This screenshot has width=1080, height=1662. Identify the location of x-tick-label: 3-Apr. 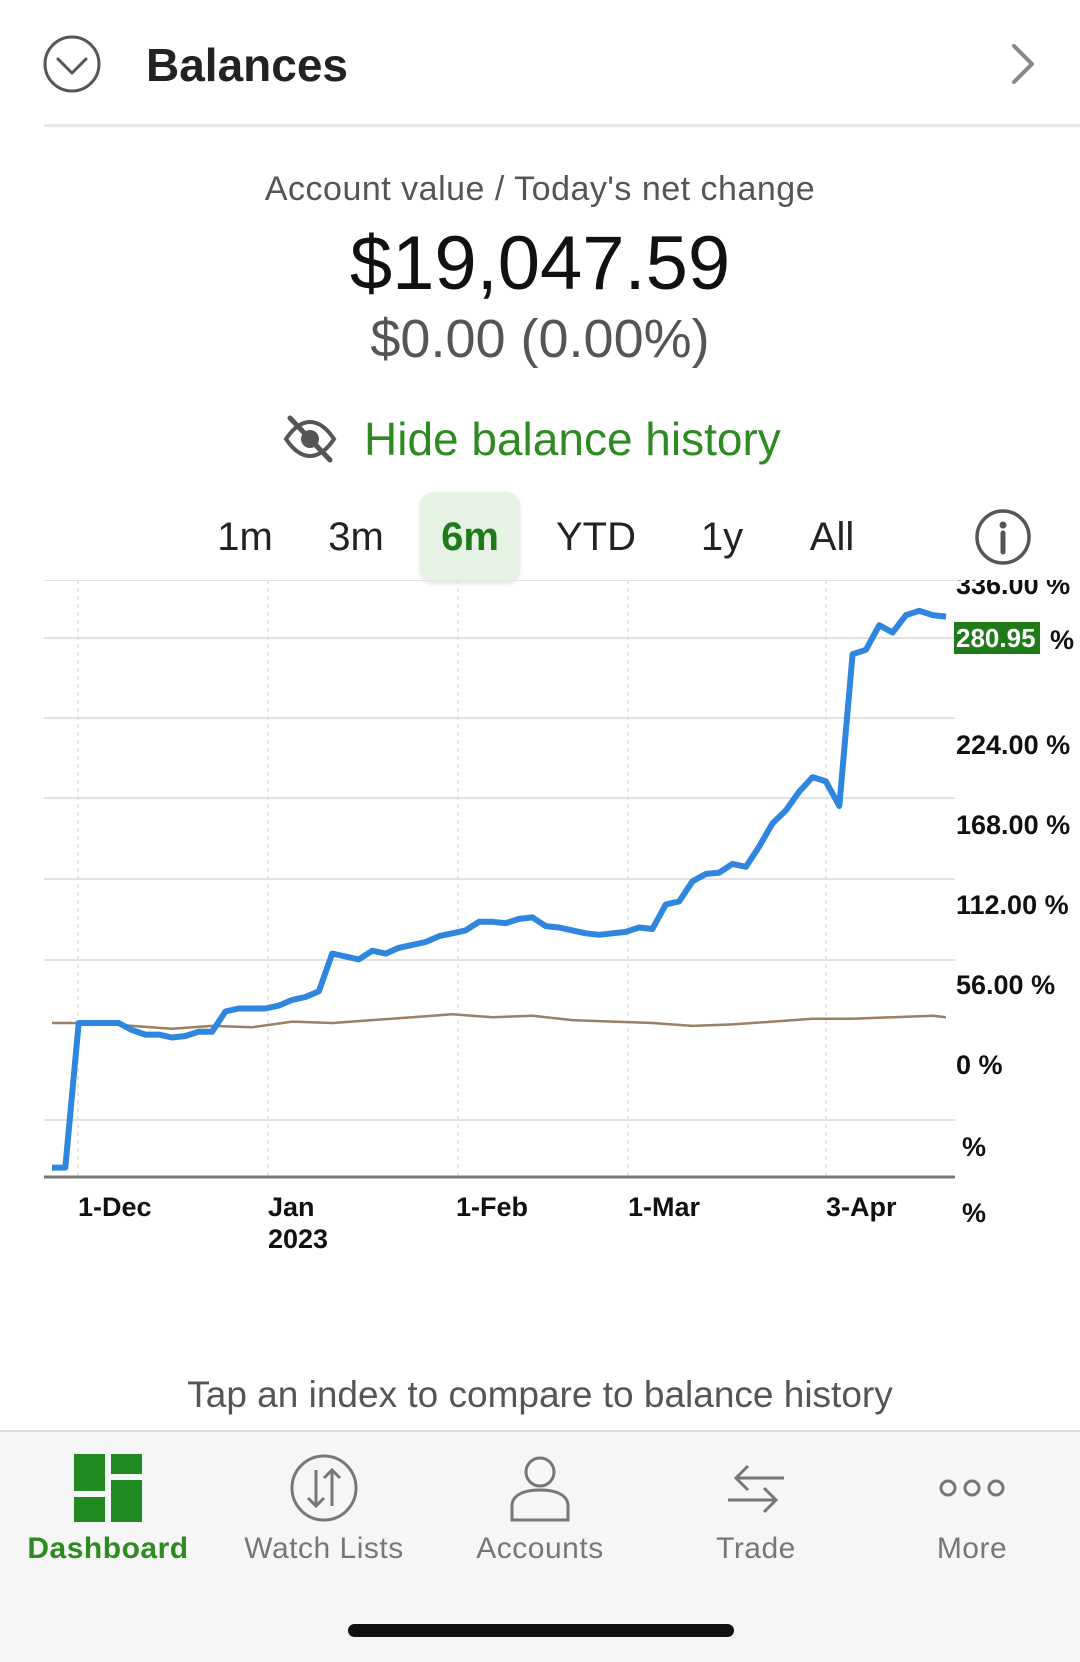
(861, 1207).